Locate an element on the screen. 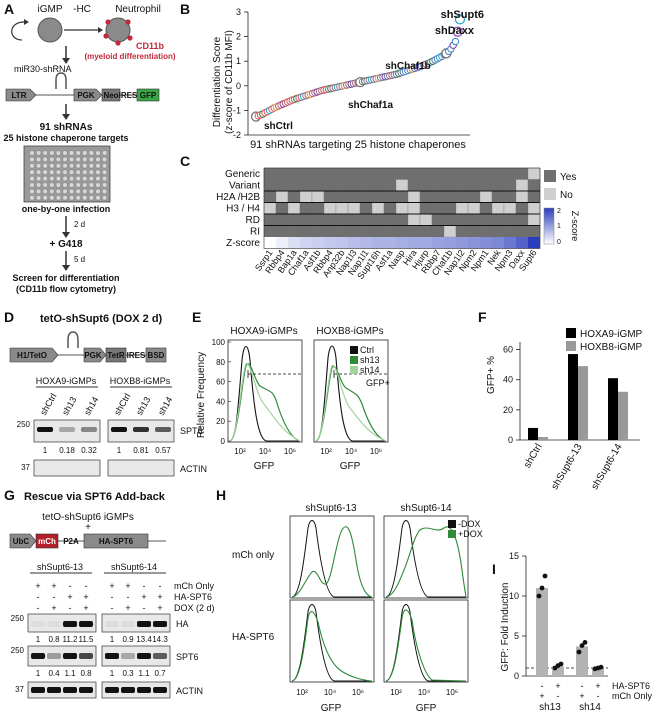  histogram-frame-hoxb8 is located at coordinates (351, 391).